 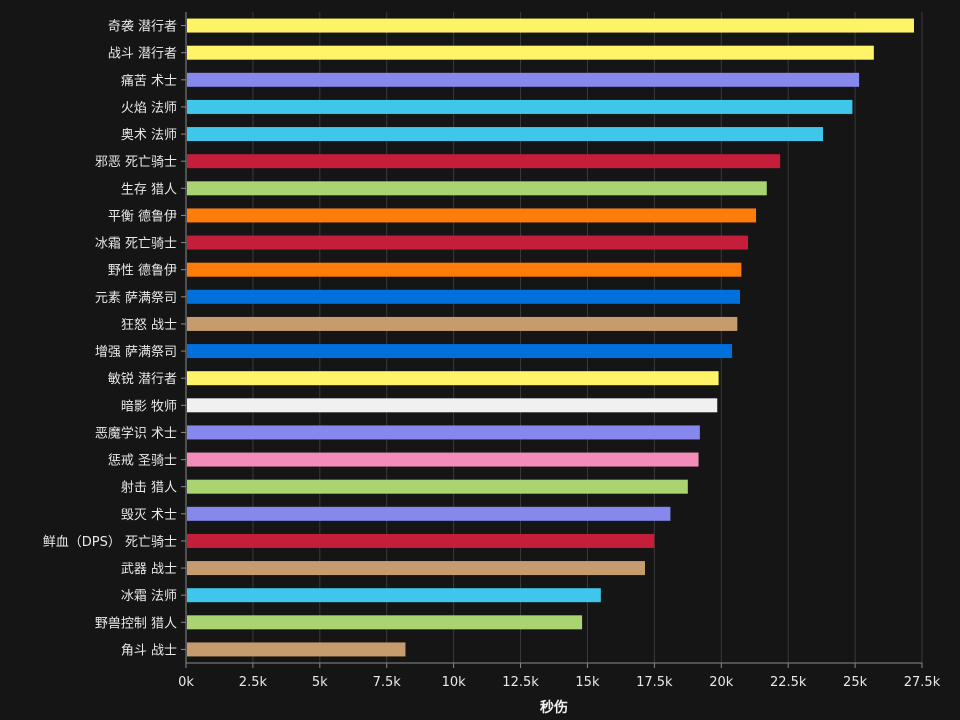 I want to click on category-label: 痛苦 术士, so click(x=149, y=81).